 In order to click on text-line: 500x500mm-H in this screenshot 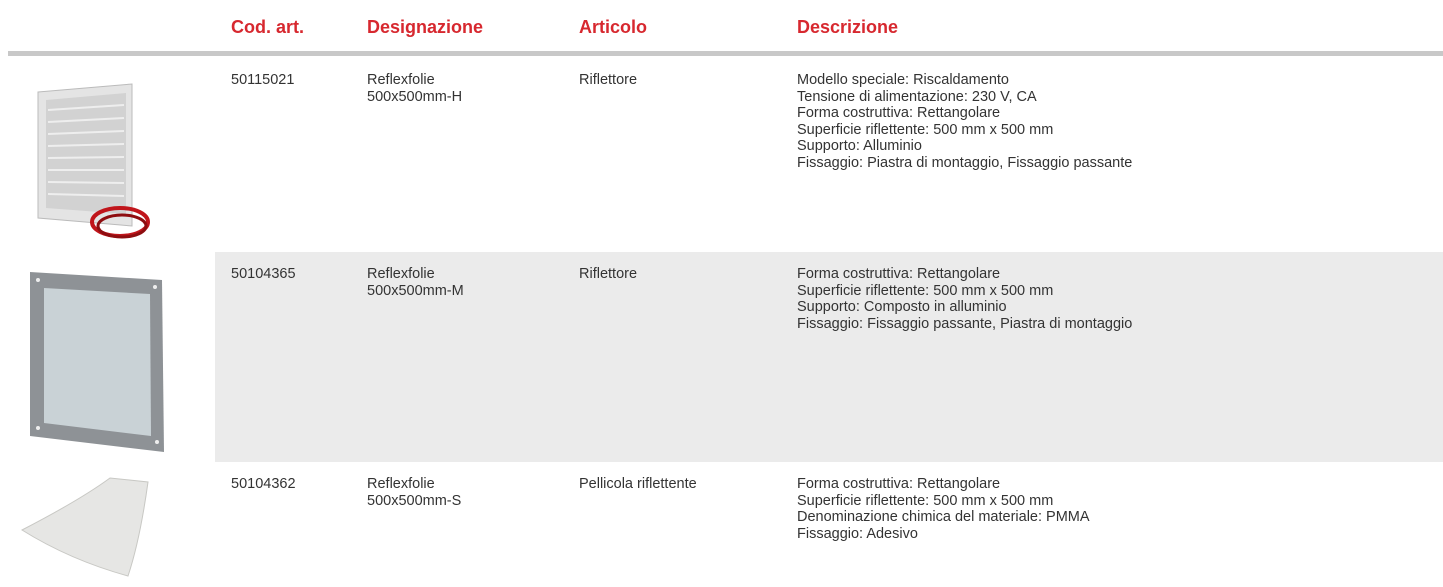, I will do `click(415, 96)`.